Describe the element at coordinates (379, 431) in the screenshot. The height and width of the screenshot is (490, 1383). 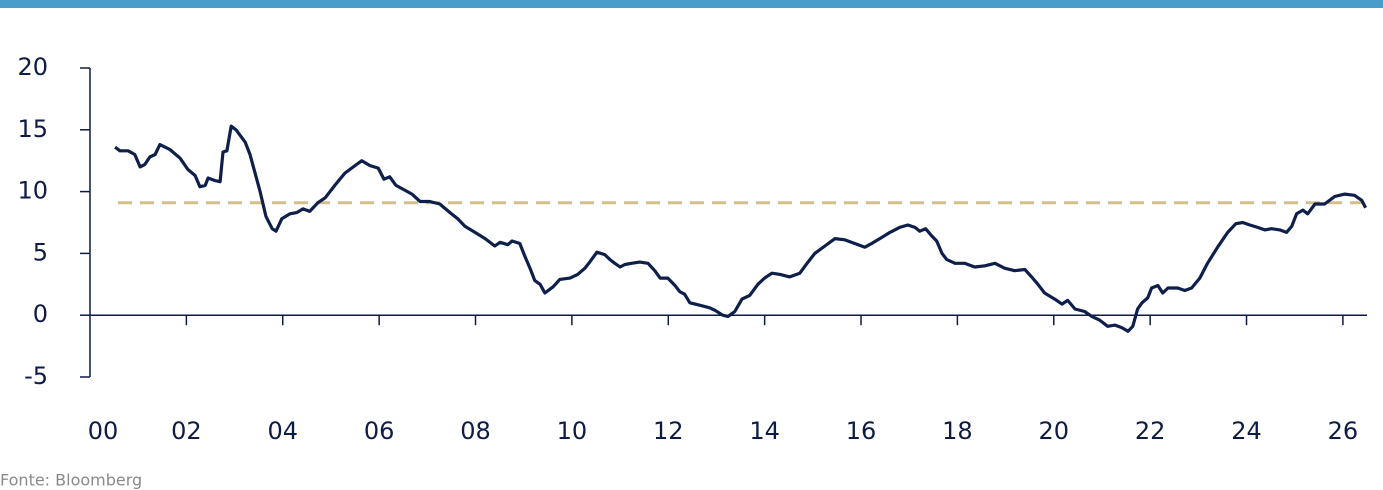
I see `x-tick-label: 06` at that location.